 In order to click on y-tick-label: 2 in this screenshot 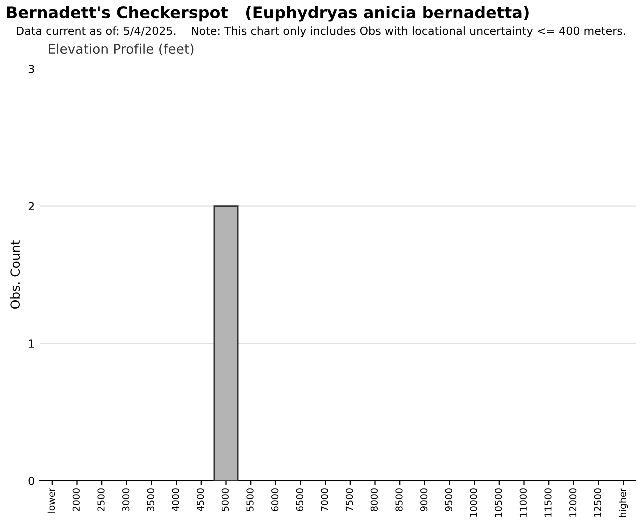, I will do `click(31, 206)`.